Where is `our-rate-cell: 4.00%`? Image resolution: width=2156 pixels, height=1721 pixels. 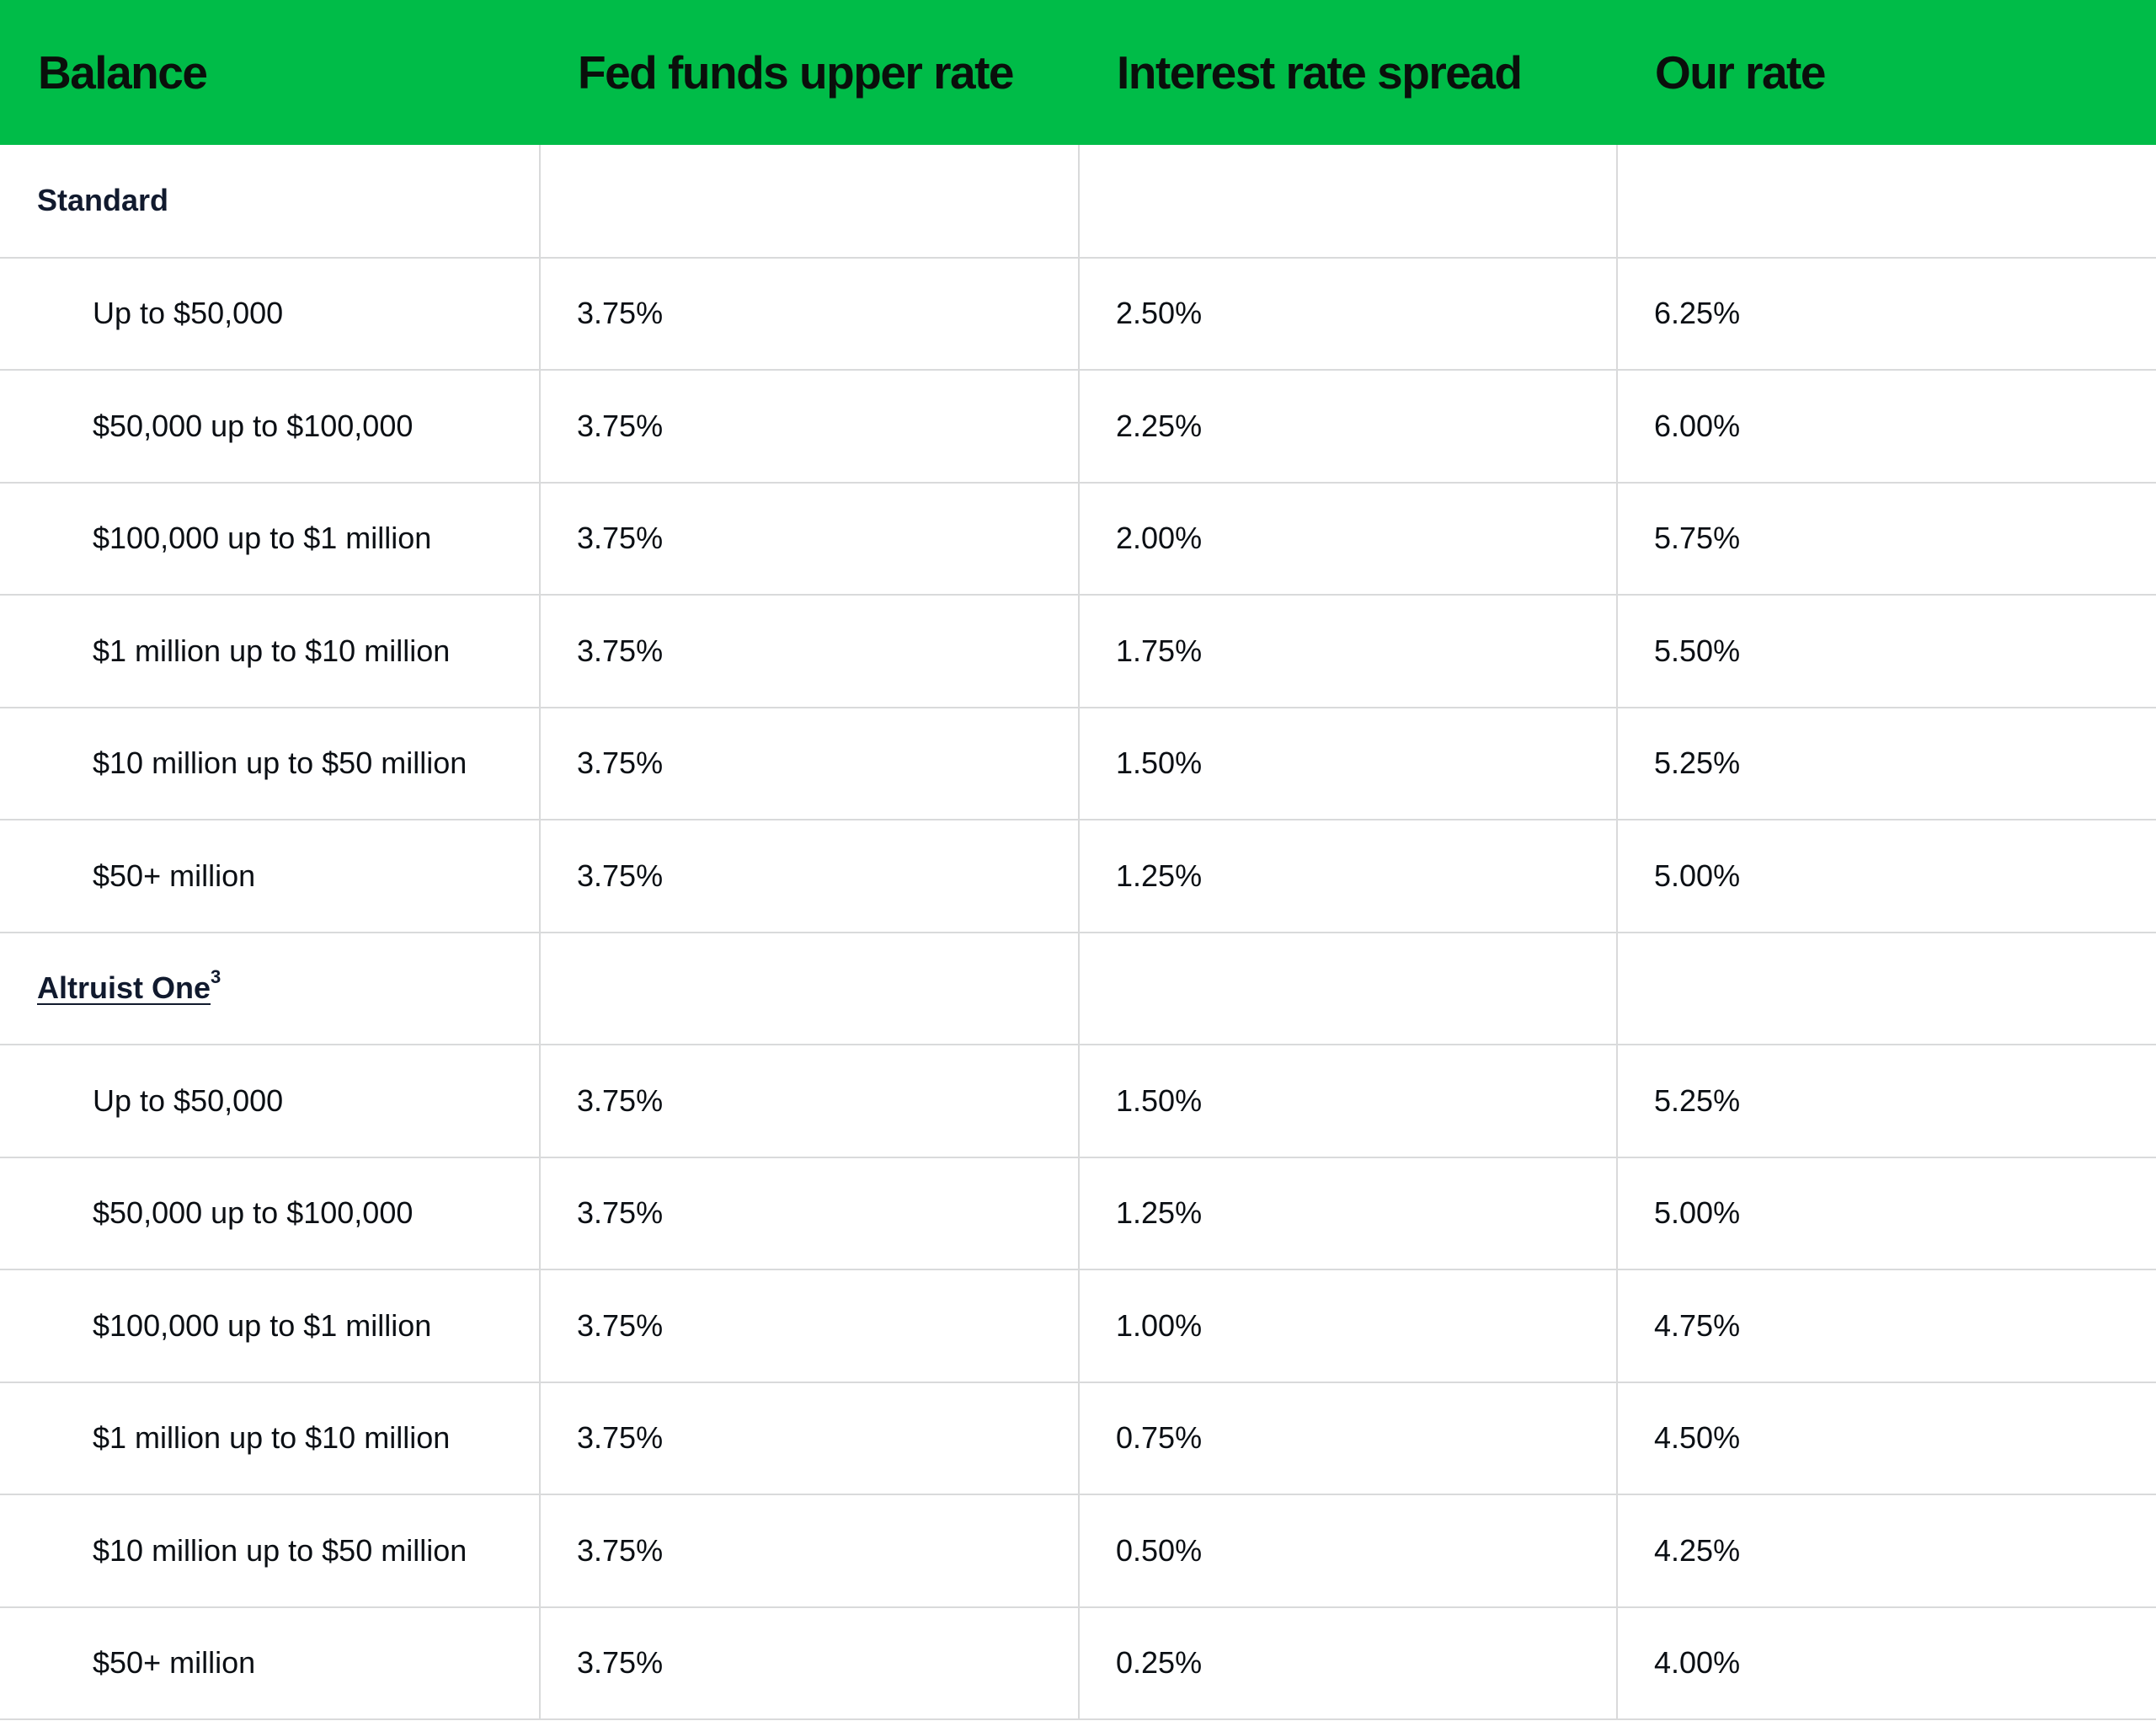 our-rate-cell: 4.00% is located at coordinates (1886, 1662).